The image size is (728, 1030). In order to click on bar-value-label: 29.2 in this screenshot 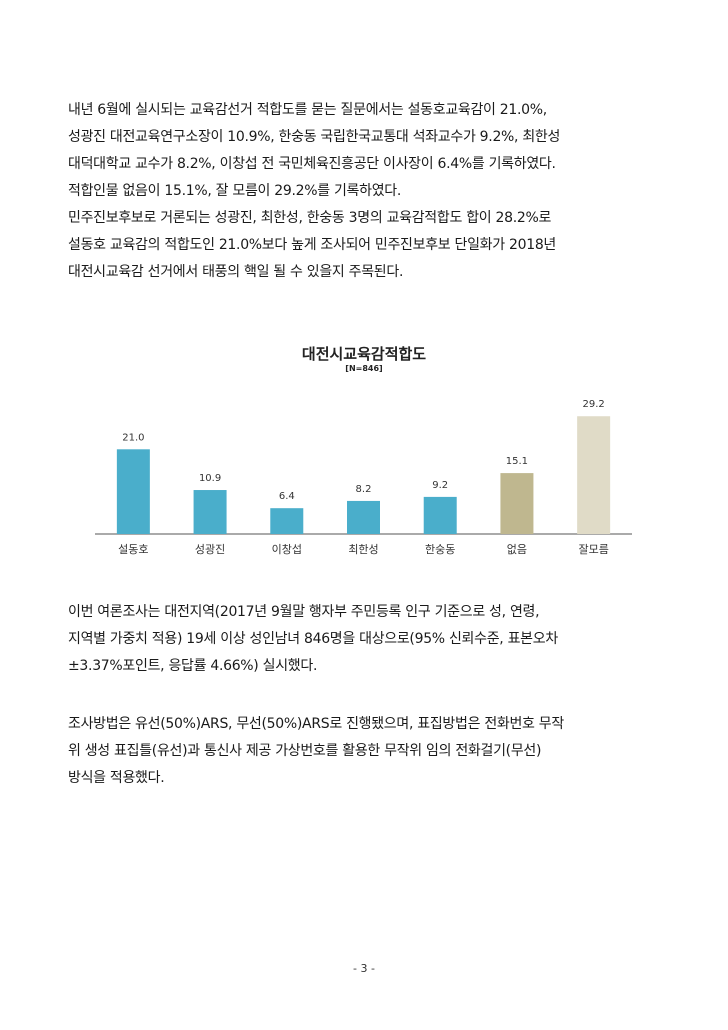, I will do `click(594, 404)`.